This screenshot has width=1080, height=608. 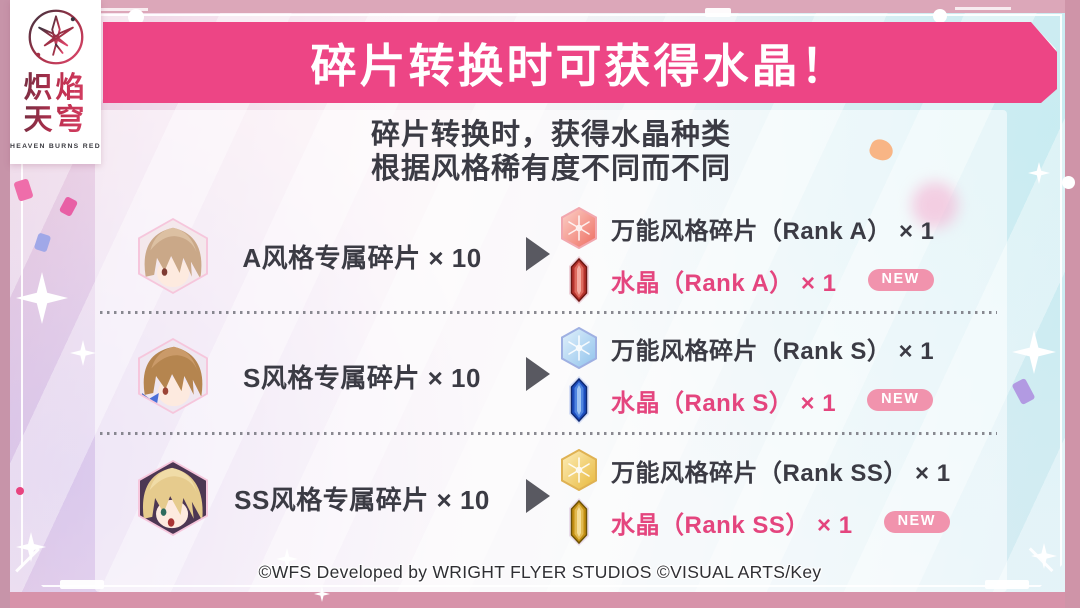 What do you see at coordinates (579, 470) in the screenshot?
I see `style-fragment-icon-rank-ss` at bounding box center [579, 470].